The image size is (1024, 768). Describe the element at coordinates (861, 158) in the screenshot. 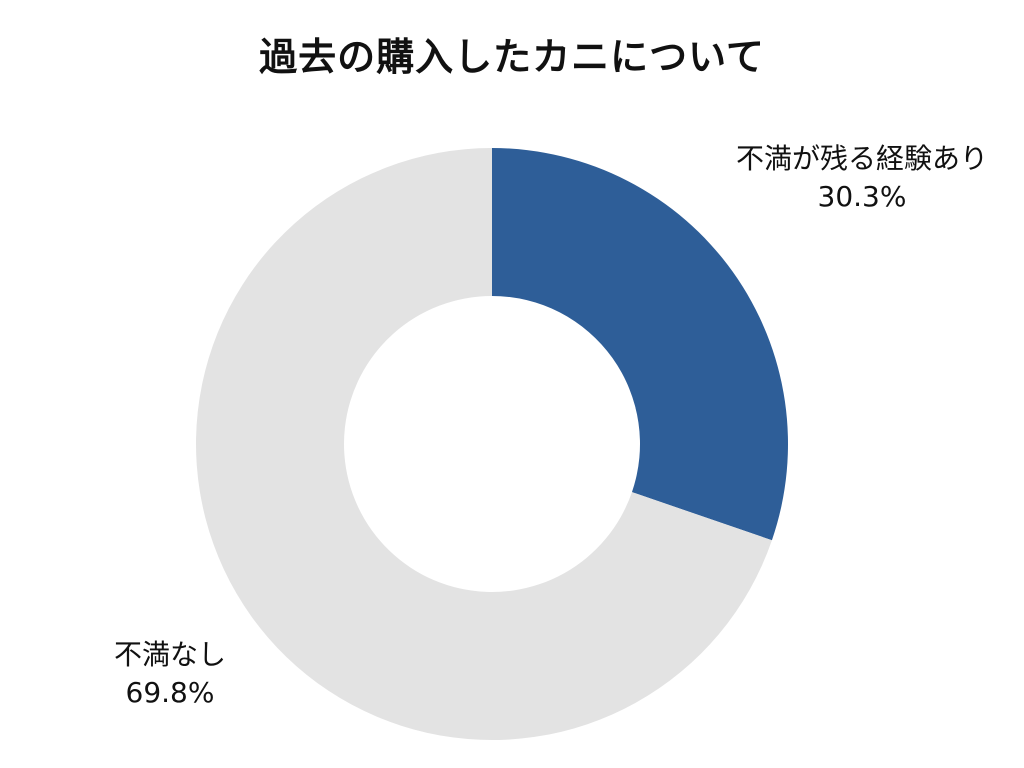

I see `slice-label-dissatisfied-name: 不満が残る経験あり` at that location.